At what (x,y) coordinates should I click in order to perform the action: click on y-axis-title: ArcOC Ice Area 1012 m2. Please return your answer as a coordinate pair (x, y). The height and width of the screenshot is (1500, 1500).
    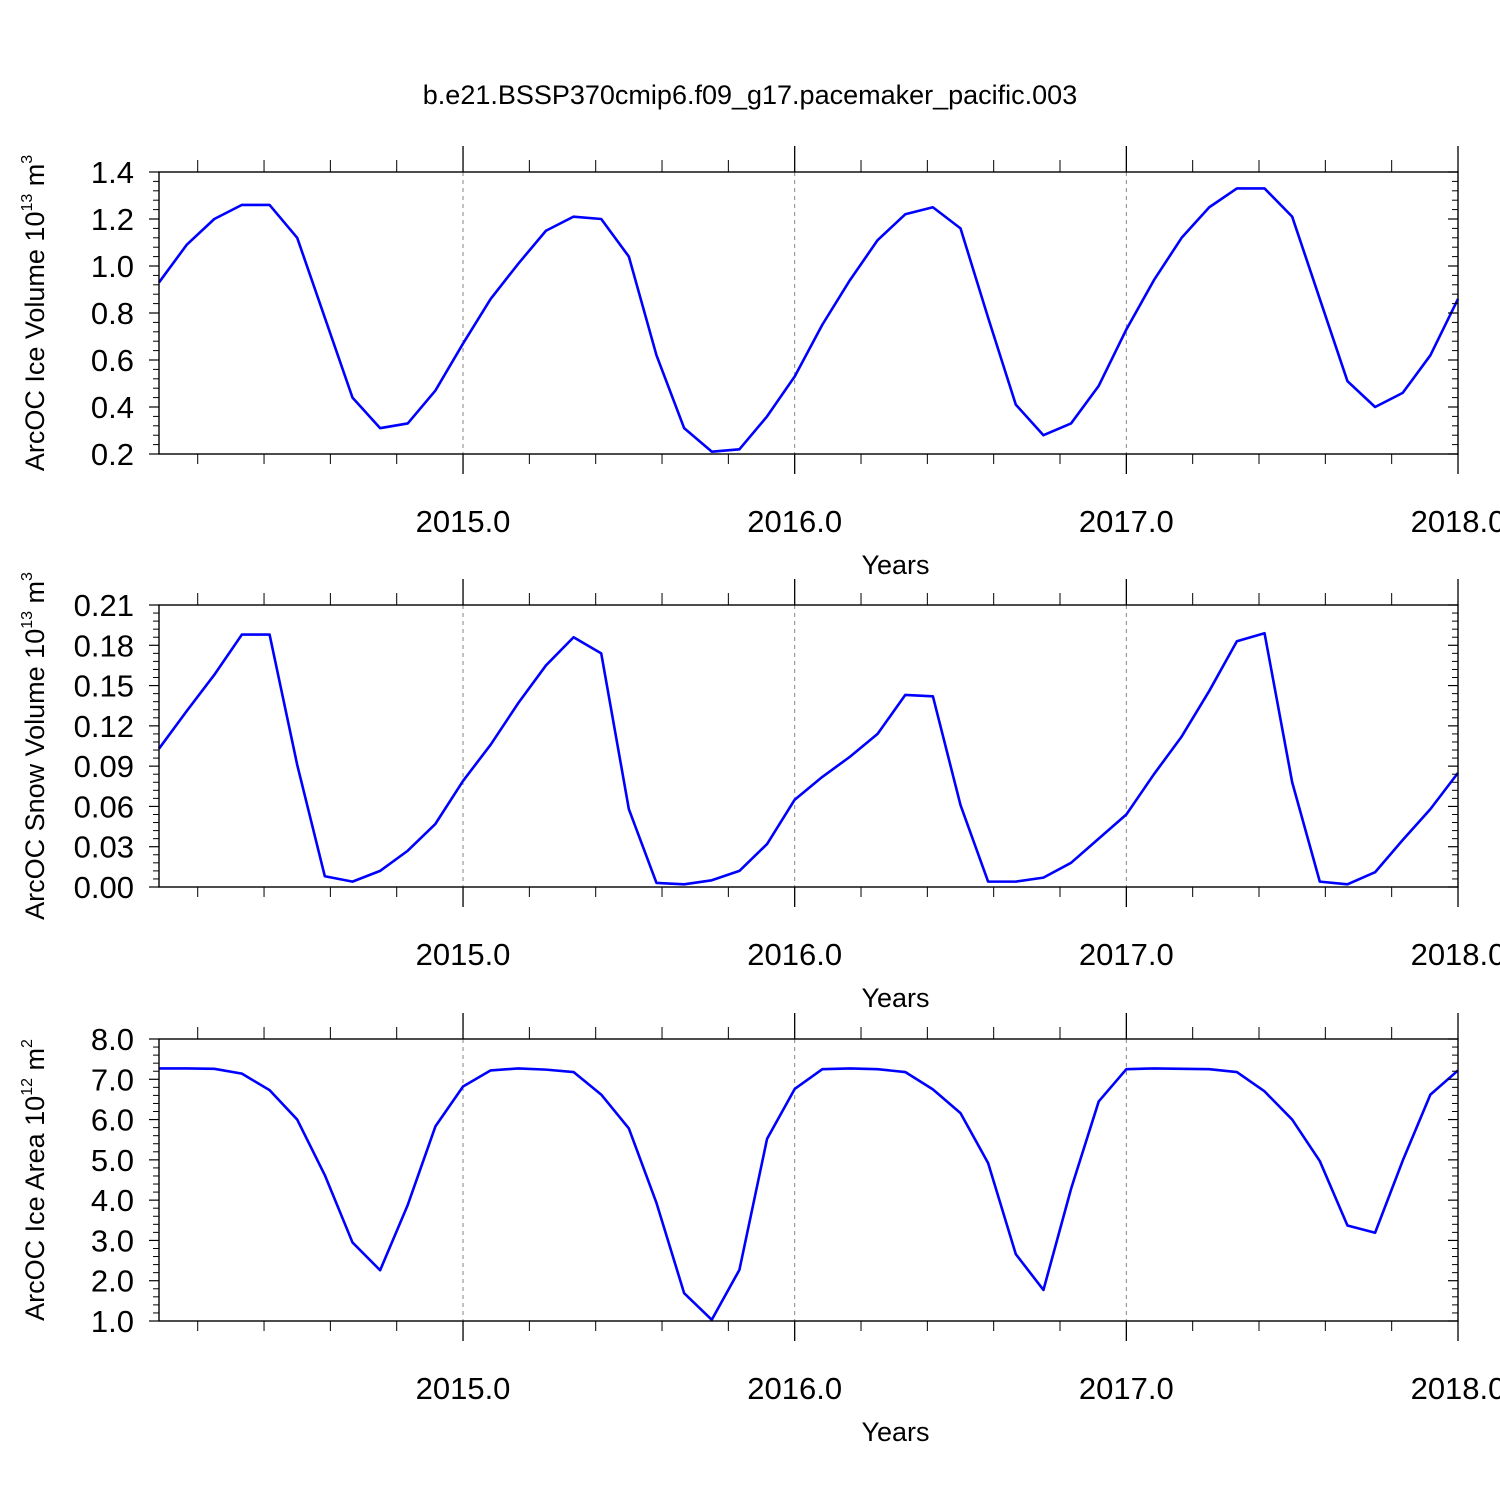
    Looking at the image, I should click on (34, 1180).